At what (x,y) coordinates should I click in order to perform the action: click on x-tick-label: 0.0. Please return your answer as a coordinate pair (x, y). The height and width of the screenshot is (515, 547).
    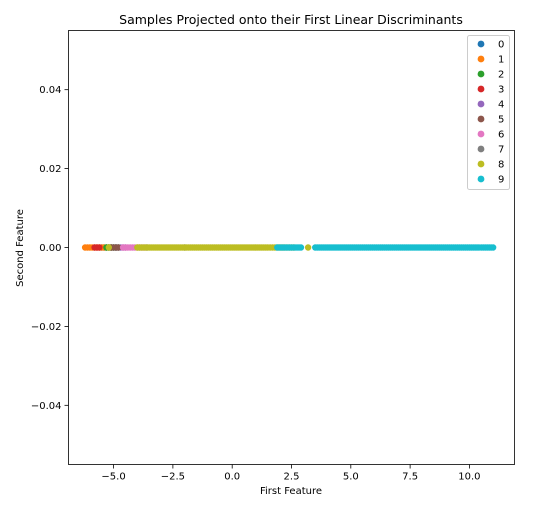
    Looking at the image, I should click on (232, 477).